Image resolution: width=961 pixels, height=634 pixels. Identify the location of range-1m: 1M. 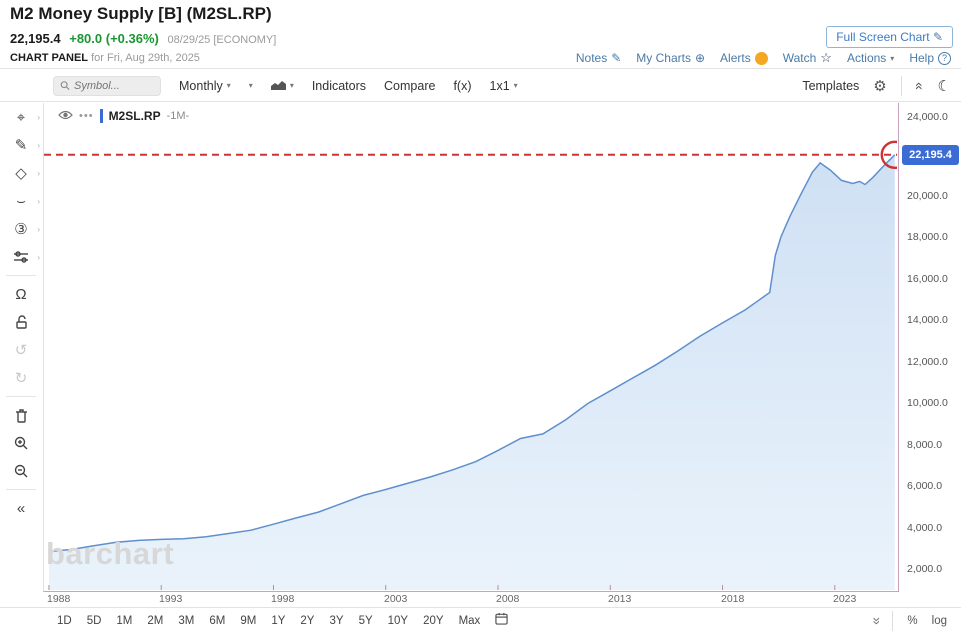
(124, 621).